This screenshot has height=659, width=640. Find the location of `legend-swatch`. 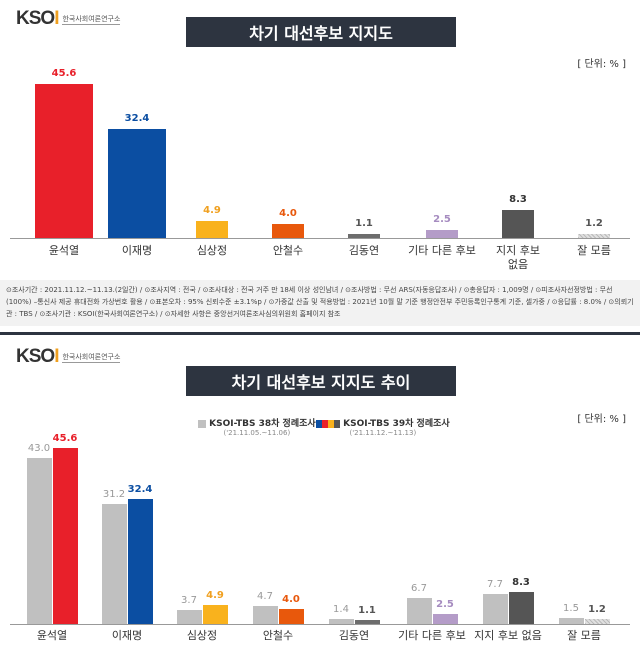

legend-swatch is located at coordinates (202, 423).